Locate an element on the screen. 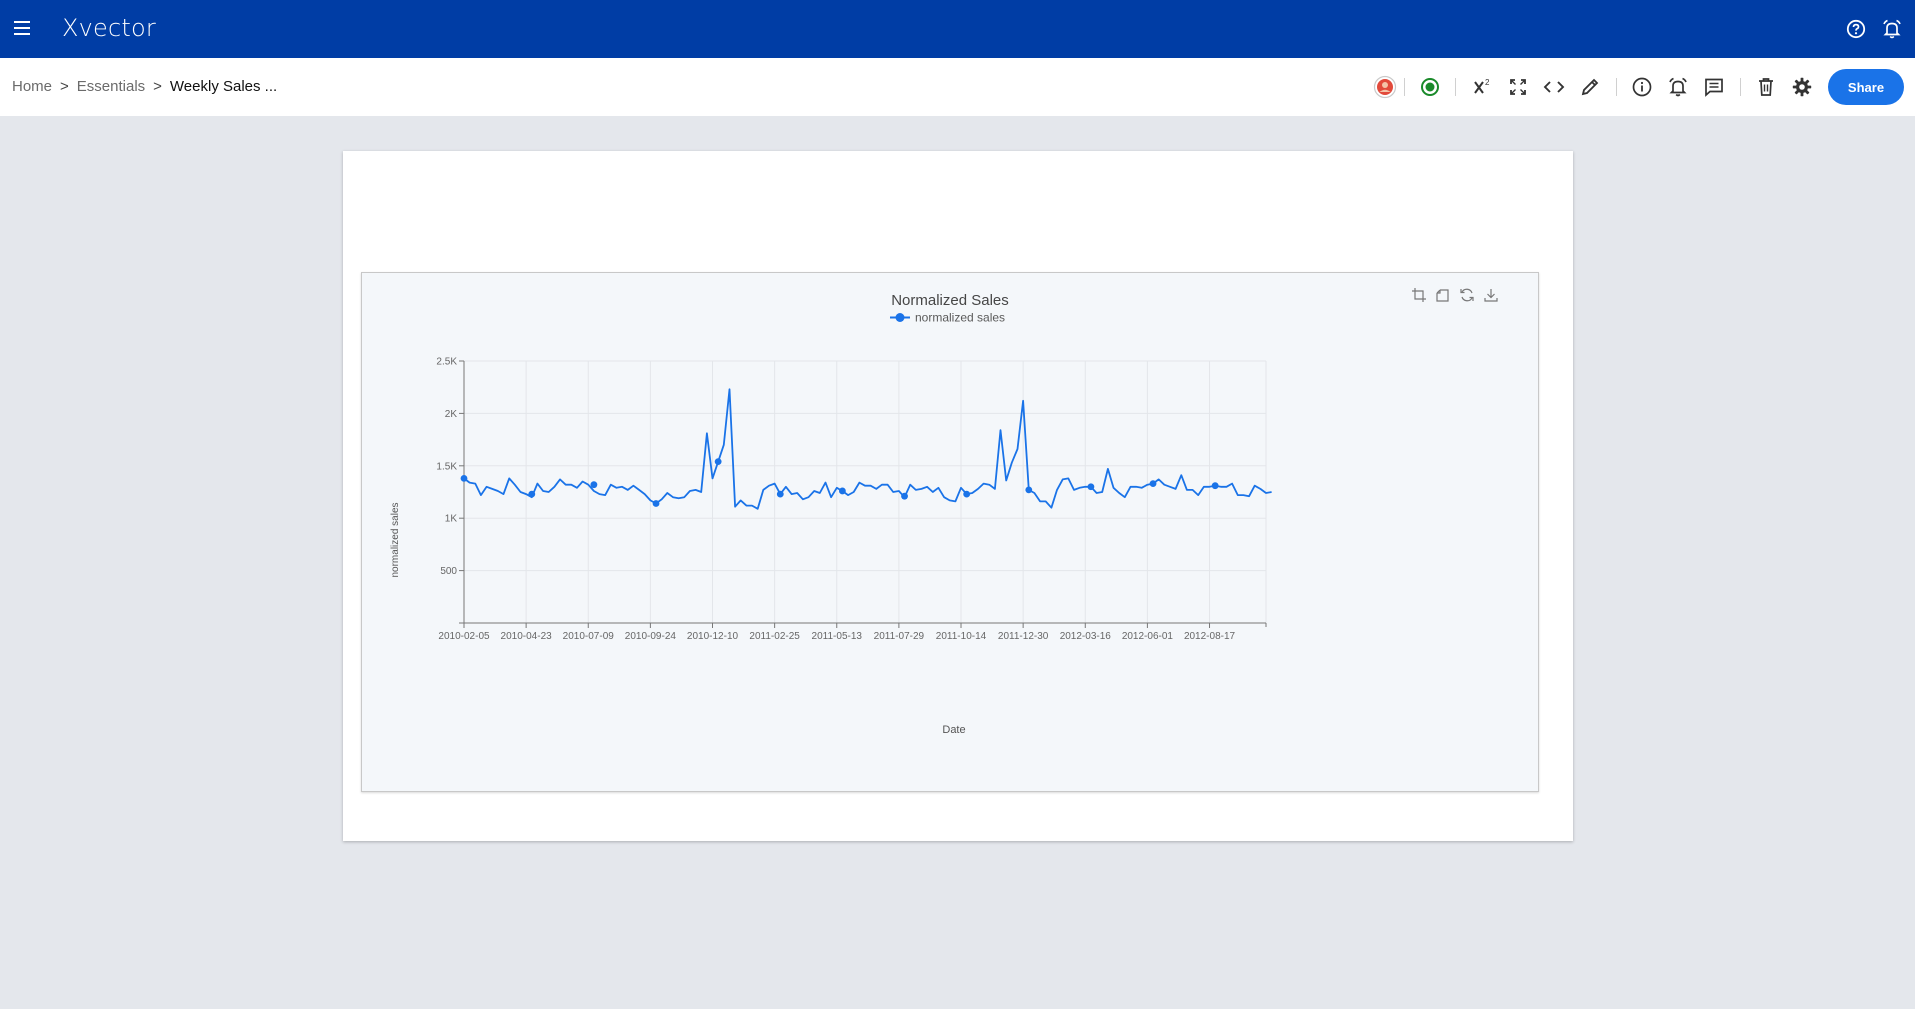  x-tick-label: 2012-08-17 is located at coordinates (1210, 636).